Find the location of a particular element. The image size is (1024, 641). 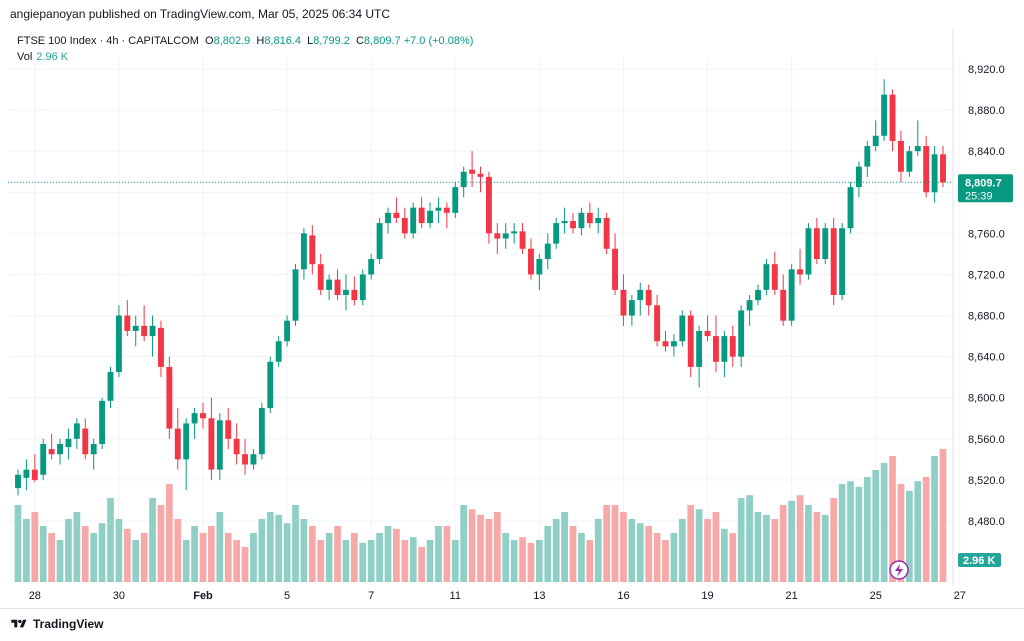

y-tick-label: 8,600.0 is located at coordinates (986, 399).